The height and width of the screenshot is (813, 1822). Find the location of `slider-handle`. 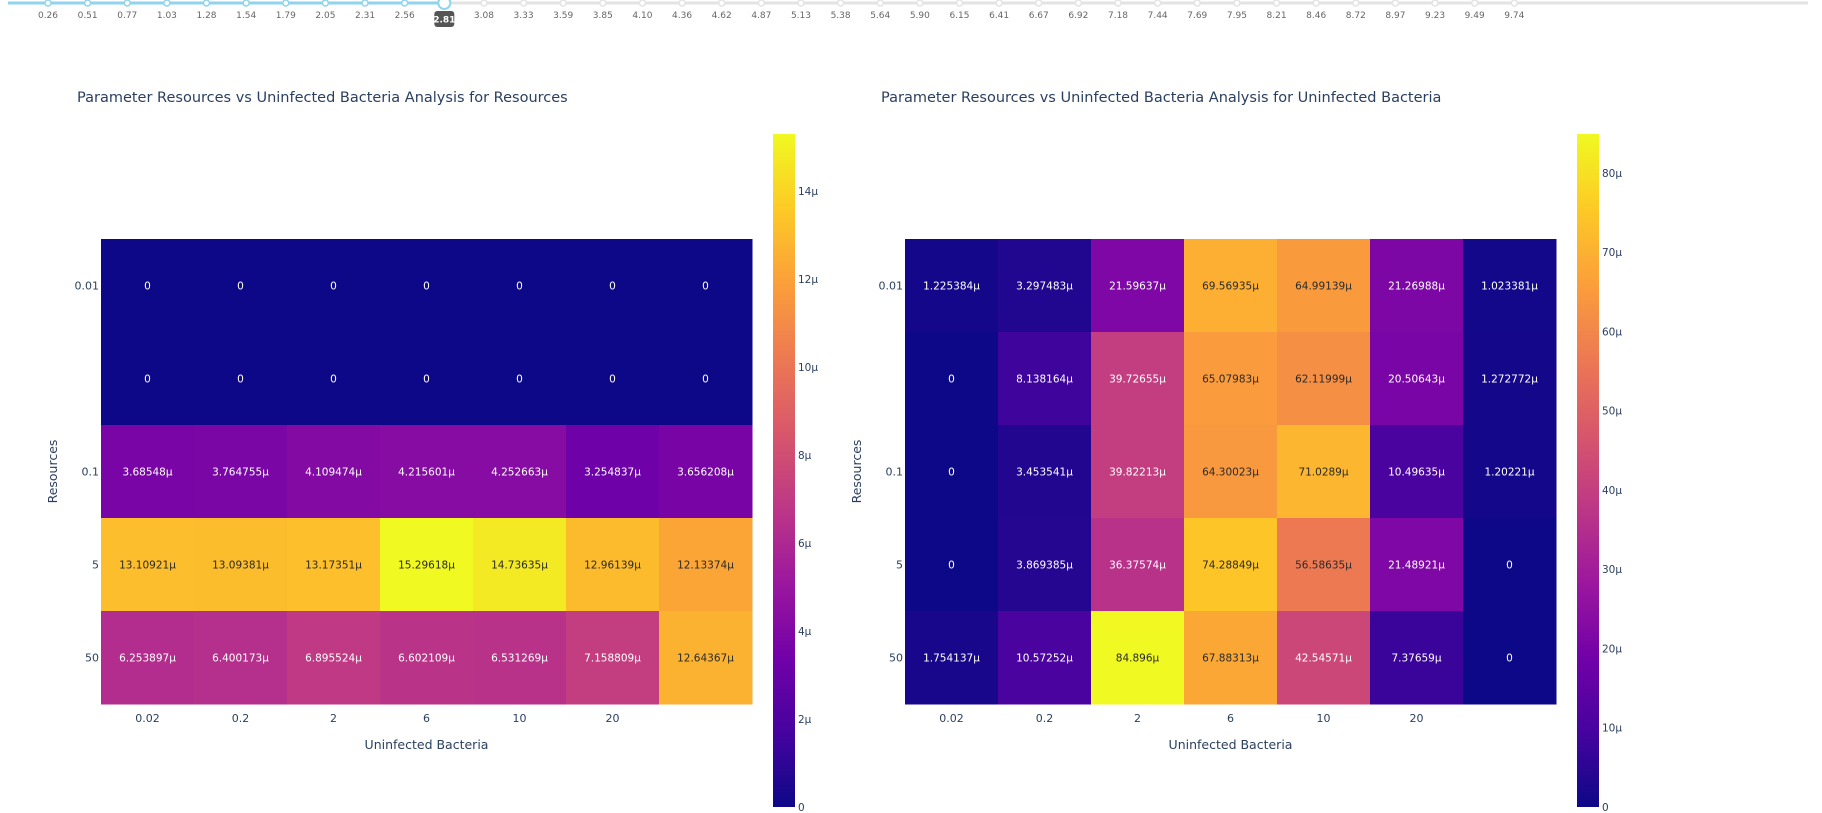

slider-handle is located at coordinates (444, 5).